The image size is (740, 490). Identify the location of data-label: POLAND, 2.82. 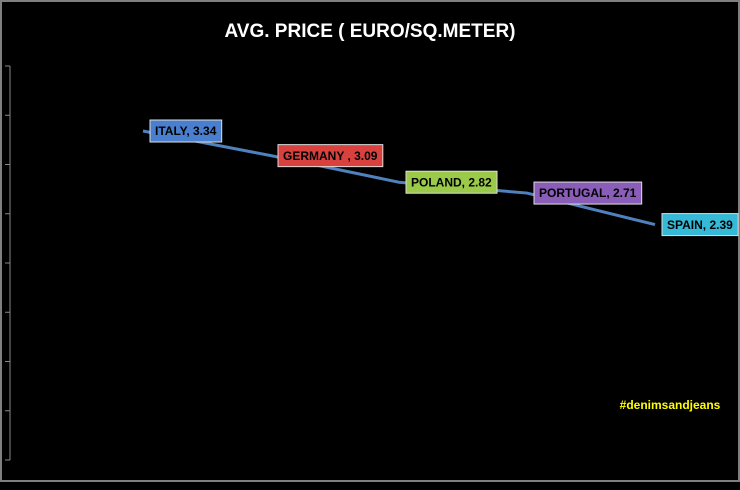
(451, 182).